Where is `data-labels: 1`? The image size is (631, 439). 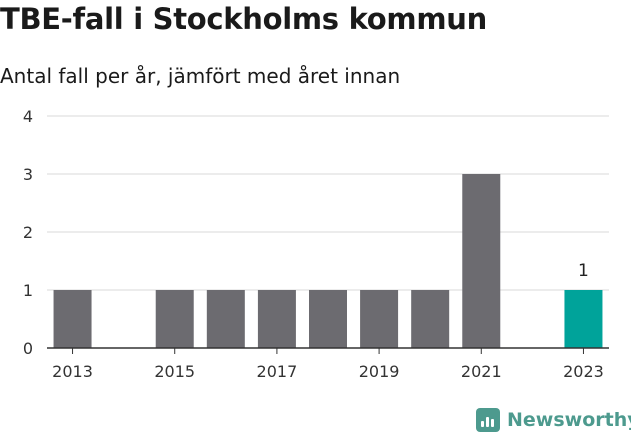 data-labels: 1 is located at coordinates (583, 271).